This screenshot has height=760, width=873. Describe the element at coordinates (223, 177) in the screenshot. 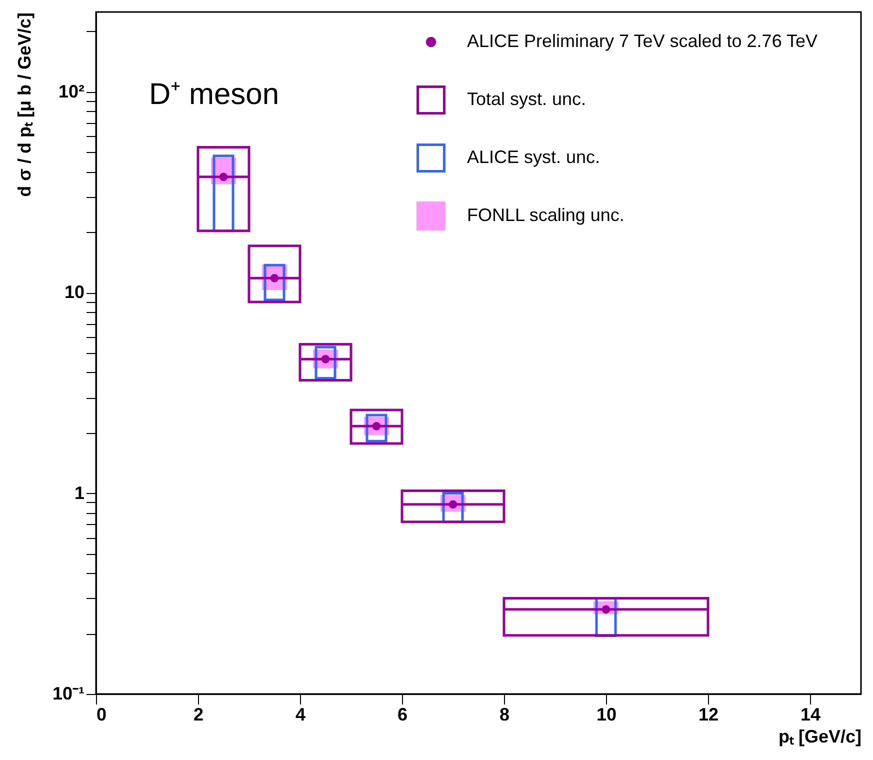

I see `point` at that location.